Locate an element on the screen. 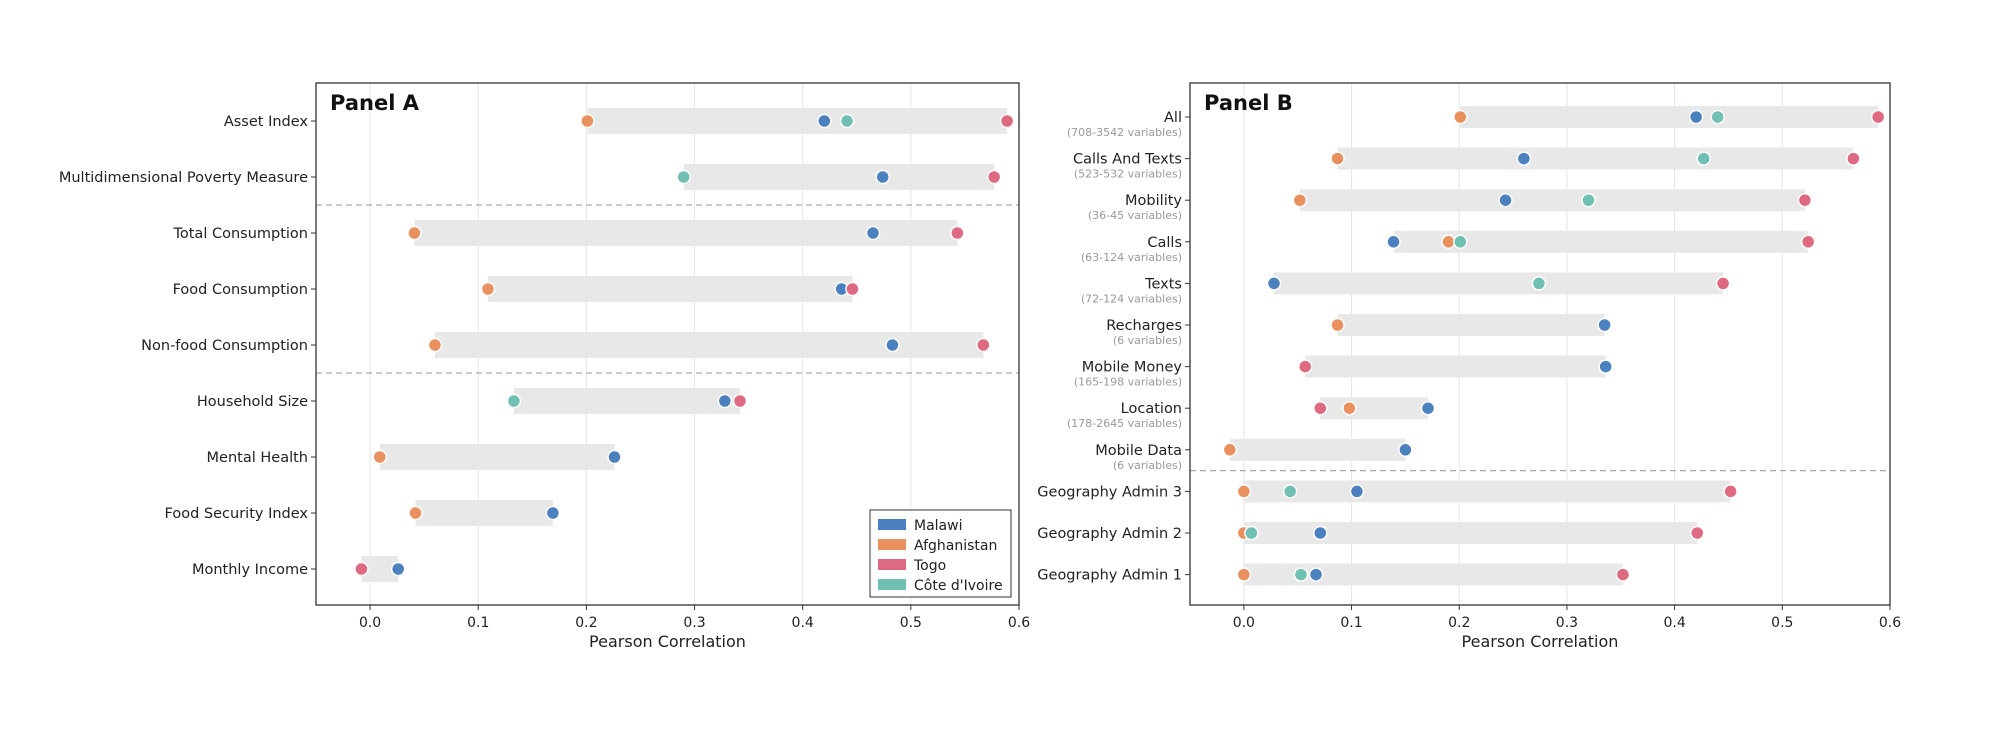 Image resolution: width=2000 pixels, height=741 pixels. legend-label: Malawi is located at coordinates (938, 526).